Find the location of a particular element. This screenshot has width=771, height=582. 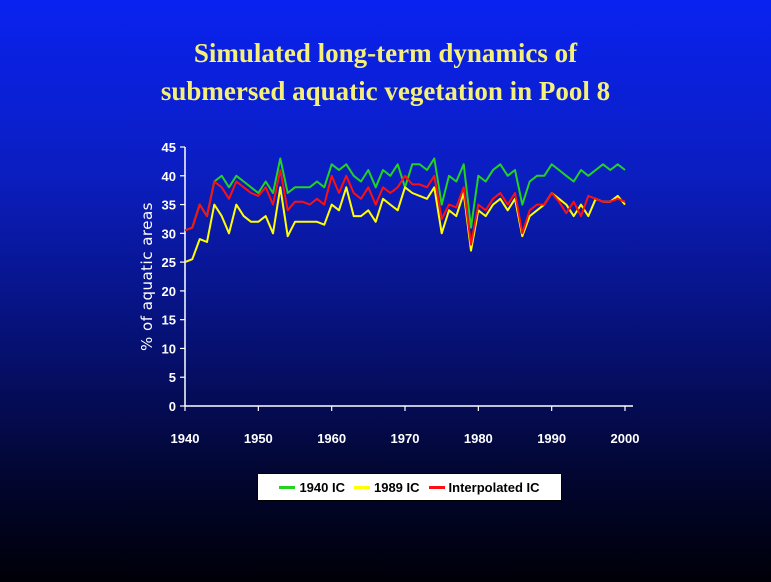

x-tick-label: 2000 is located at coordinates (625, 438).